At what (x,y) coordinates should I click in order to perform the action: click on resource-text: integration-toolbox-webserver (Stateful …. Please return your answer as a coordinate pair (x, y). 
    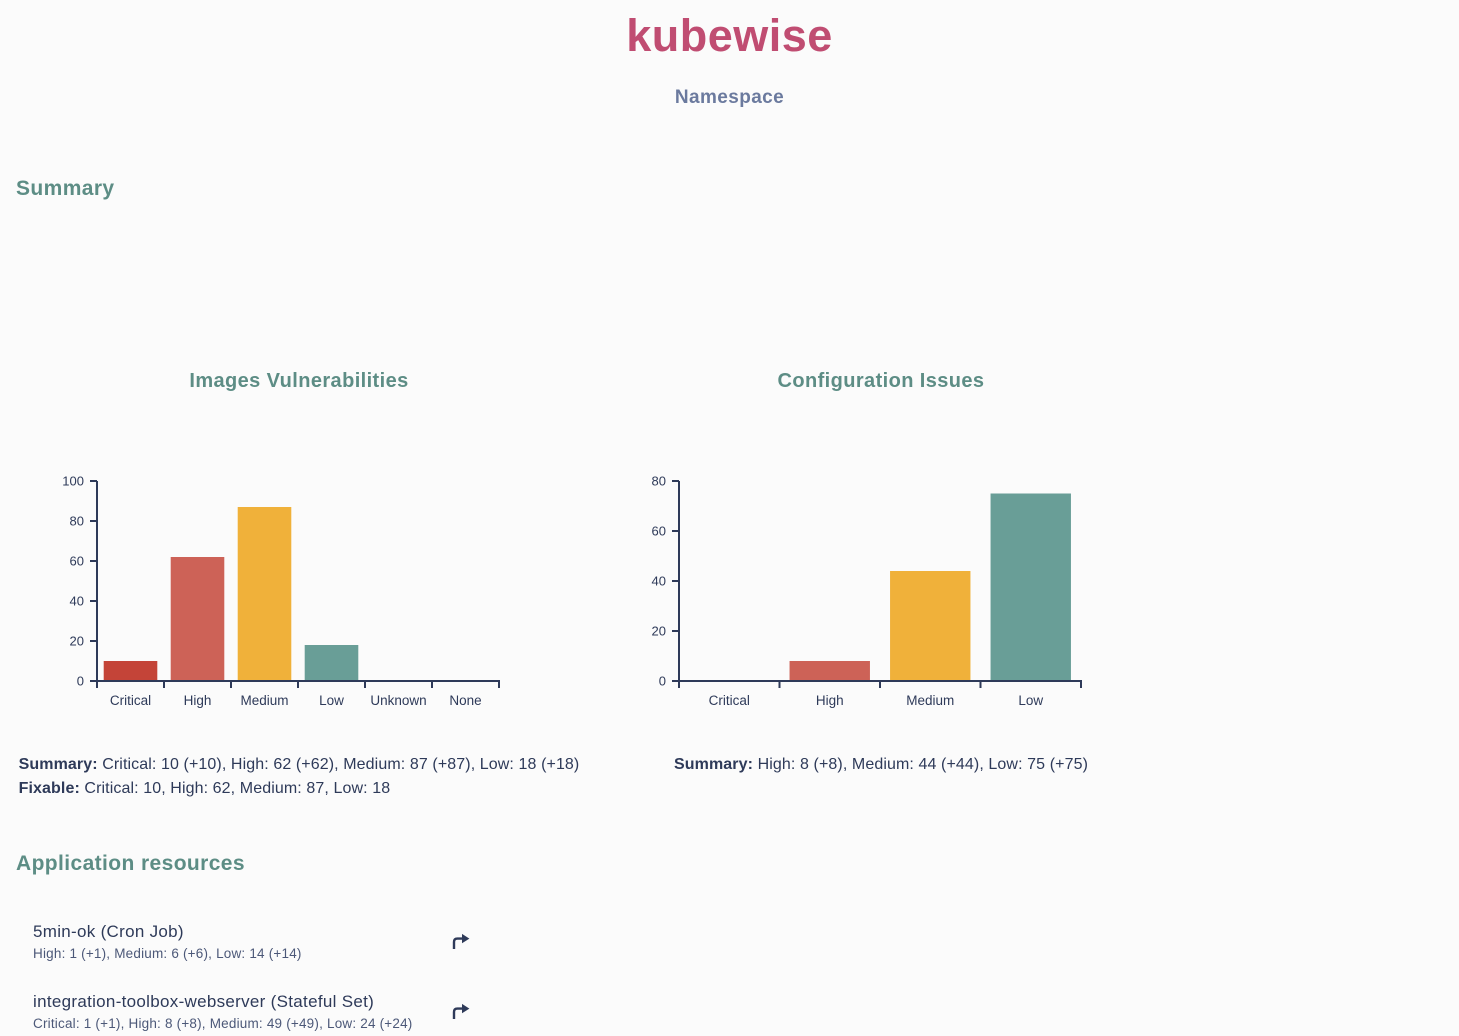
    Looking at the image, I should click on (223, 1012).